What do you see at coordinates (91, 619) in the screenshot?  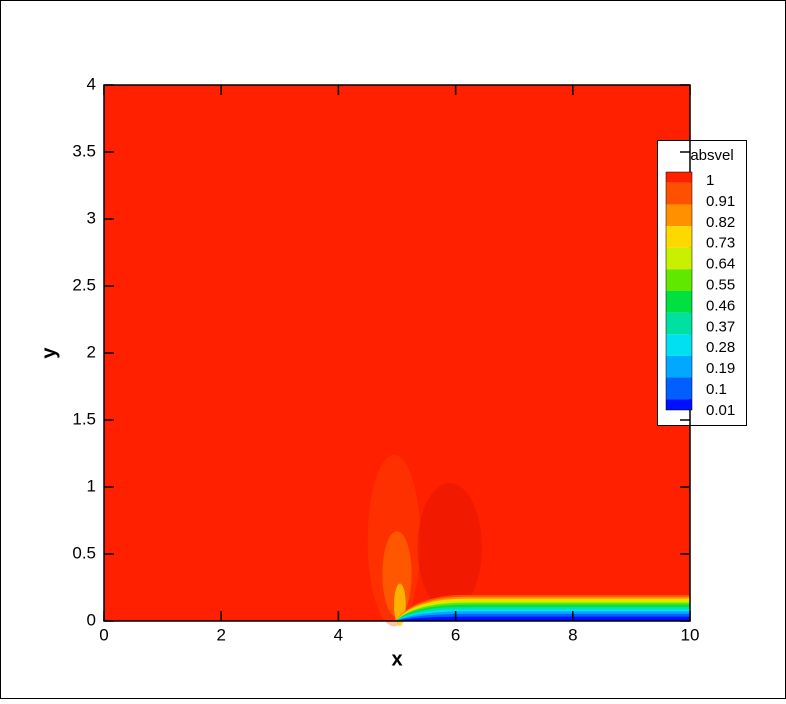 I see `y-tick-label: 0` at bounding box center [91, 619].